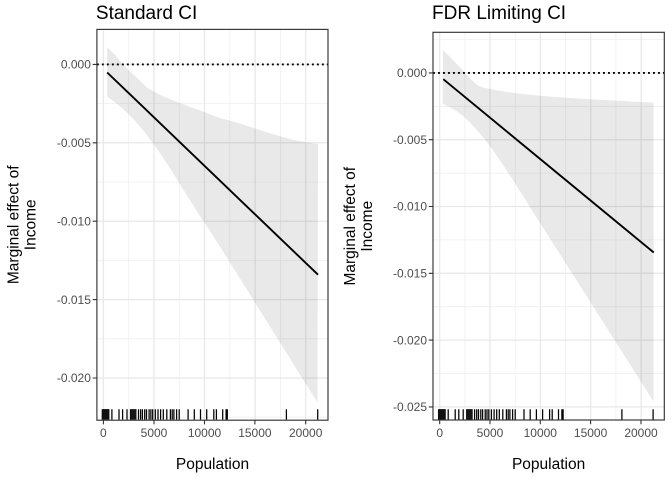 The image size is (672, 480). I want to click on svg-text: -0.025, so click(410, 407).